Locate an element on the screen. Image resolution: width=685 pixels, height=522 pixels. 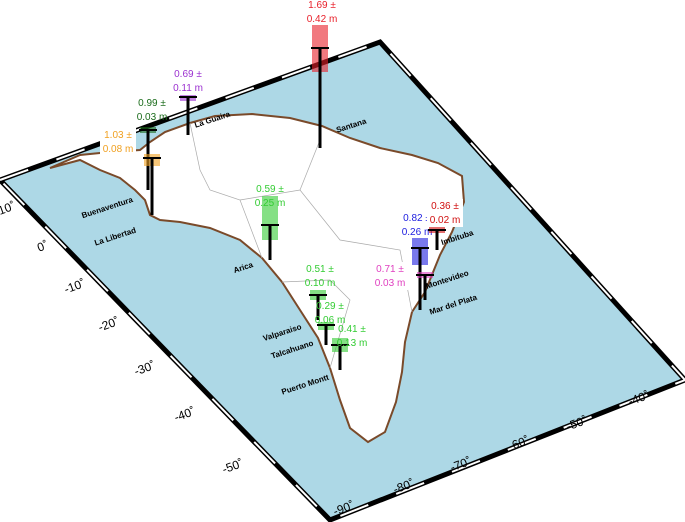
uncertainty-box is located at coordinates (270, 218).